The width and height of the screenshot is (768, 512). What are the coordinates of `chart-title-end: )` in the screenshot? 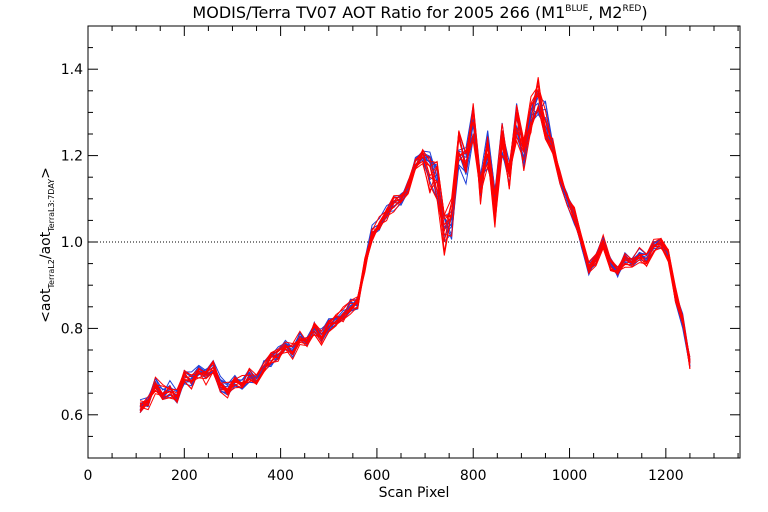 It's located at (644, 12).